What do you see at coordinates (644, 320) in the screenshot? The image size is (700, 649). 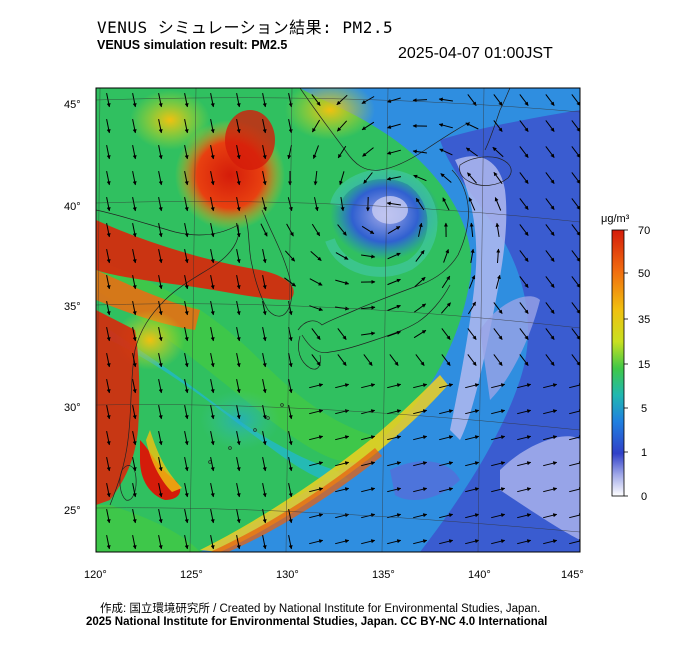 I see `colorbar-tick: 35` at bounding box center [644, 320].